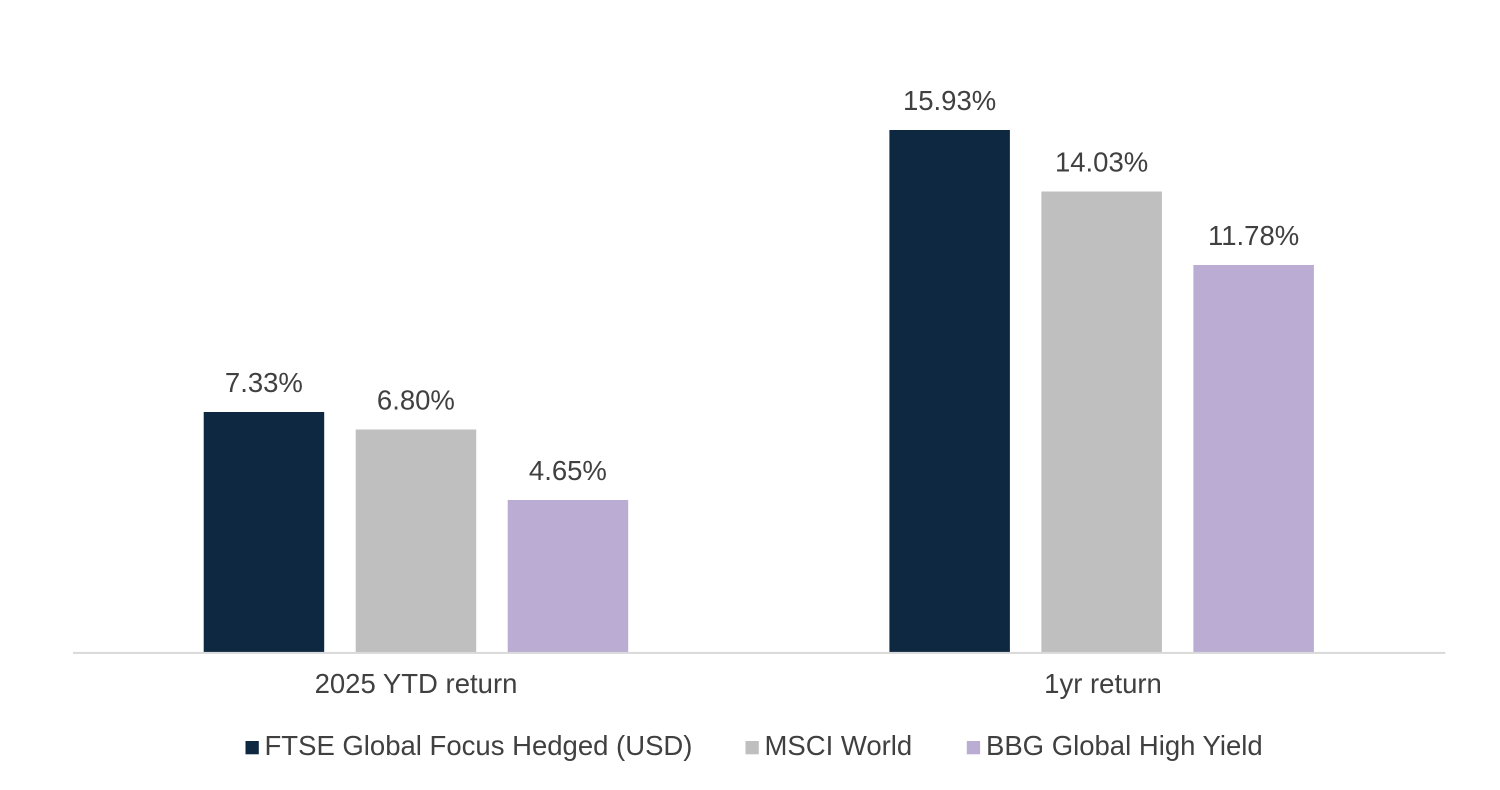 This screenshot has height=790, width=1500. What do you see at coordinates (1253, 235) in the screenshot?
I see `svg-text: 11.78%` at bounding box center [1253, 235].